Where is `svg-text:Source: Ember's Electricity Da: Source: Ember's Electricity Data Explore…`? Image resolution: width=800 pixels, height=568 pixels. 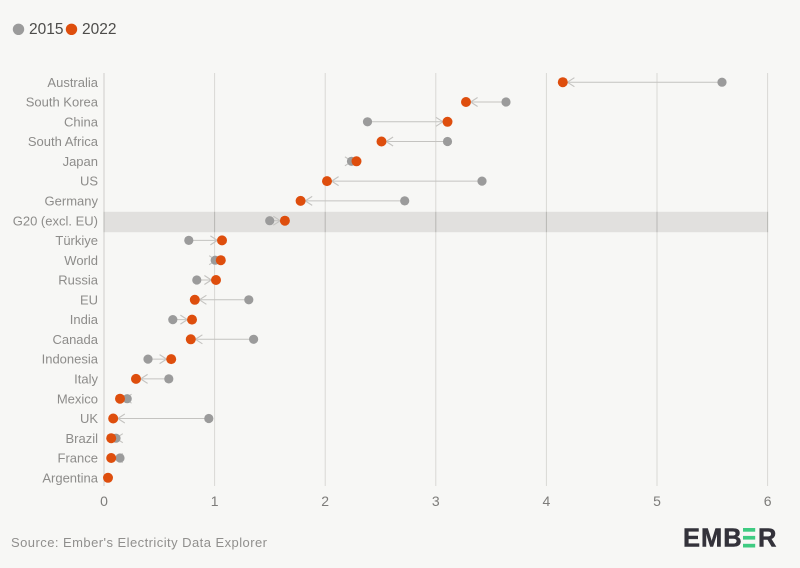 svg-text:Source: Ember's Electricity Da: Source: Ember's Electricity Data Explore… is located at coordinates (139, 542).